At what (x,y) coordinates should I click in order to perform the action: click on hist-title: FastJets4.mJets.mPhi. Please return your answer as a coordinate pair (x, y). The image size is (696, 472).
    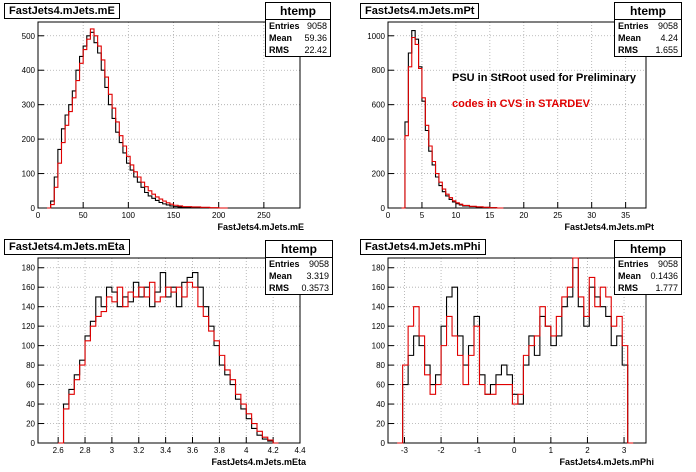
    Looking at the image, I should click on (423, 247).